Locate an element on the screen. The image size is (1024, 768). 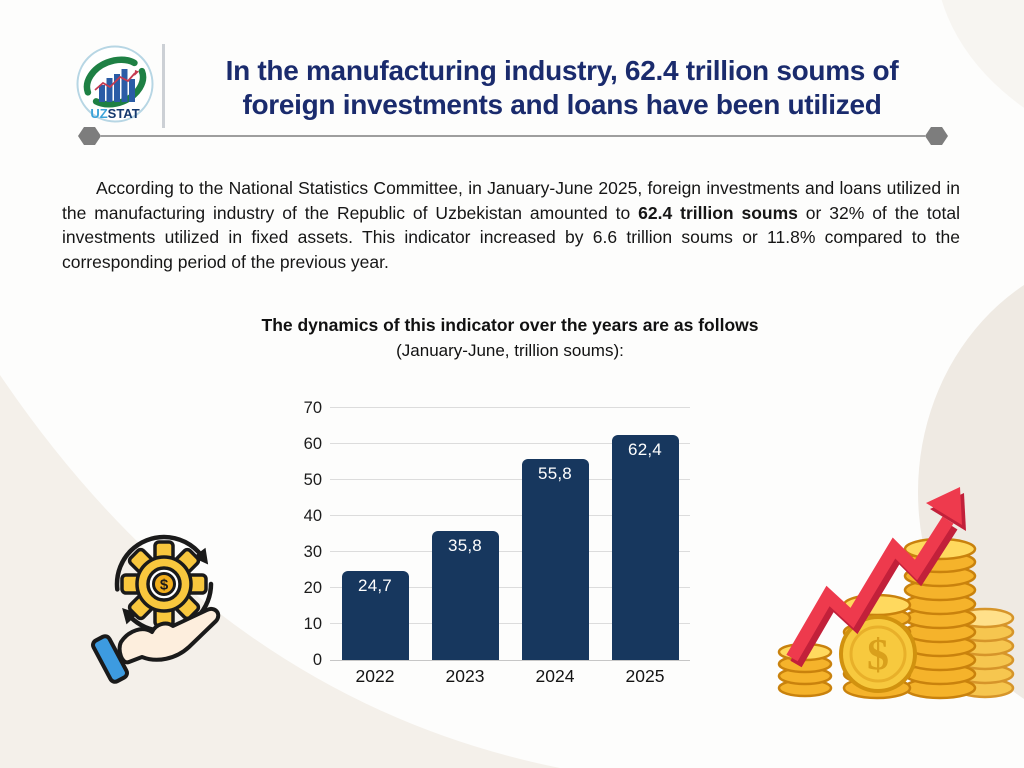
bar-value-label: 35,8 is located at coordinates (465, 546).